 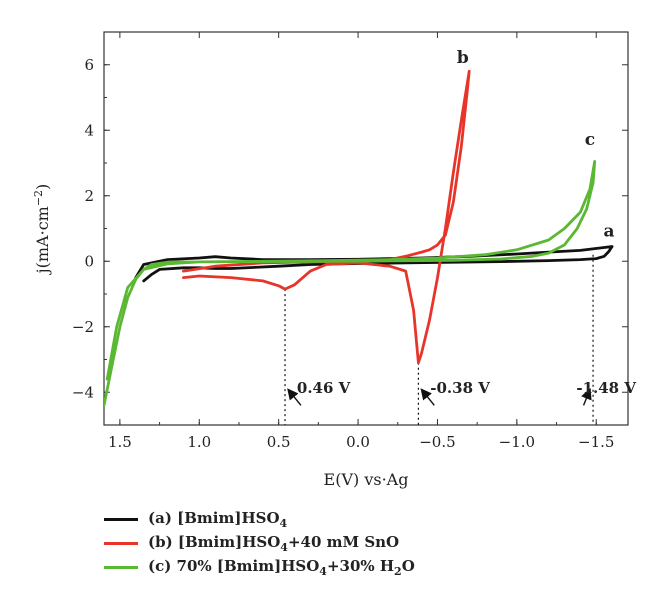 I want to click on y-tick-label: −2, so click(x=83, y=327).